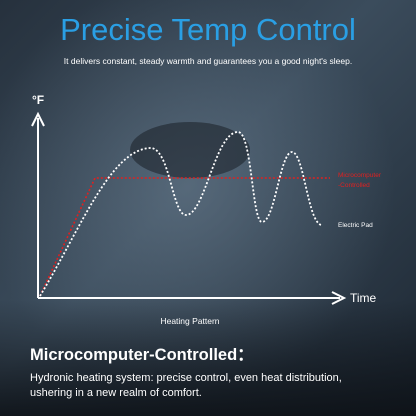 Image resolution: width=416 pixels, height=416 pixels. What do you see at coordinates (38, 100) in the screenshot?
I see `y-axis-label: °F` at bounding box center [38, 100].